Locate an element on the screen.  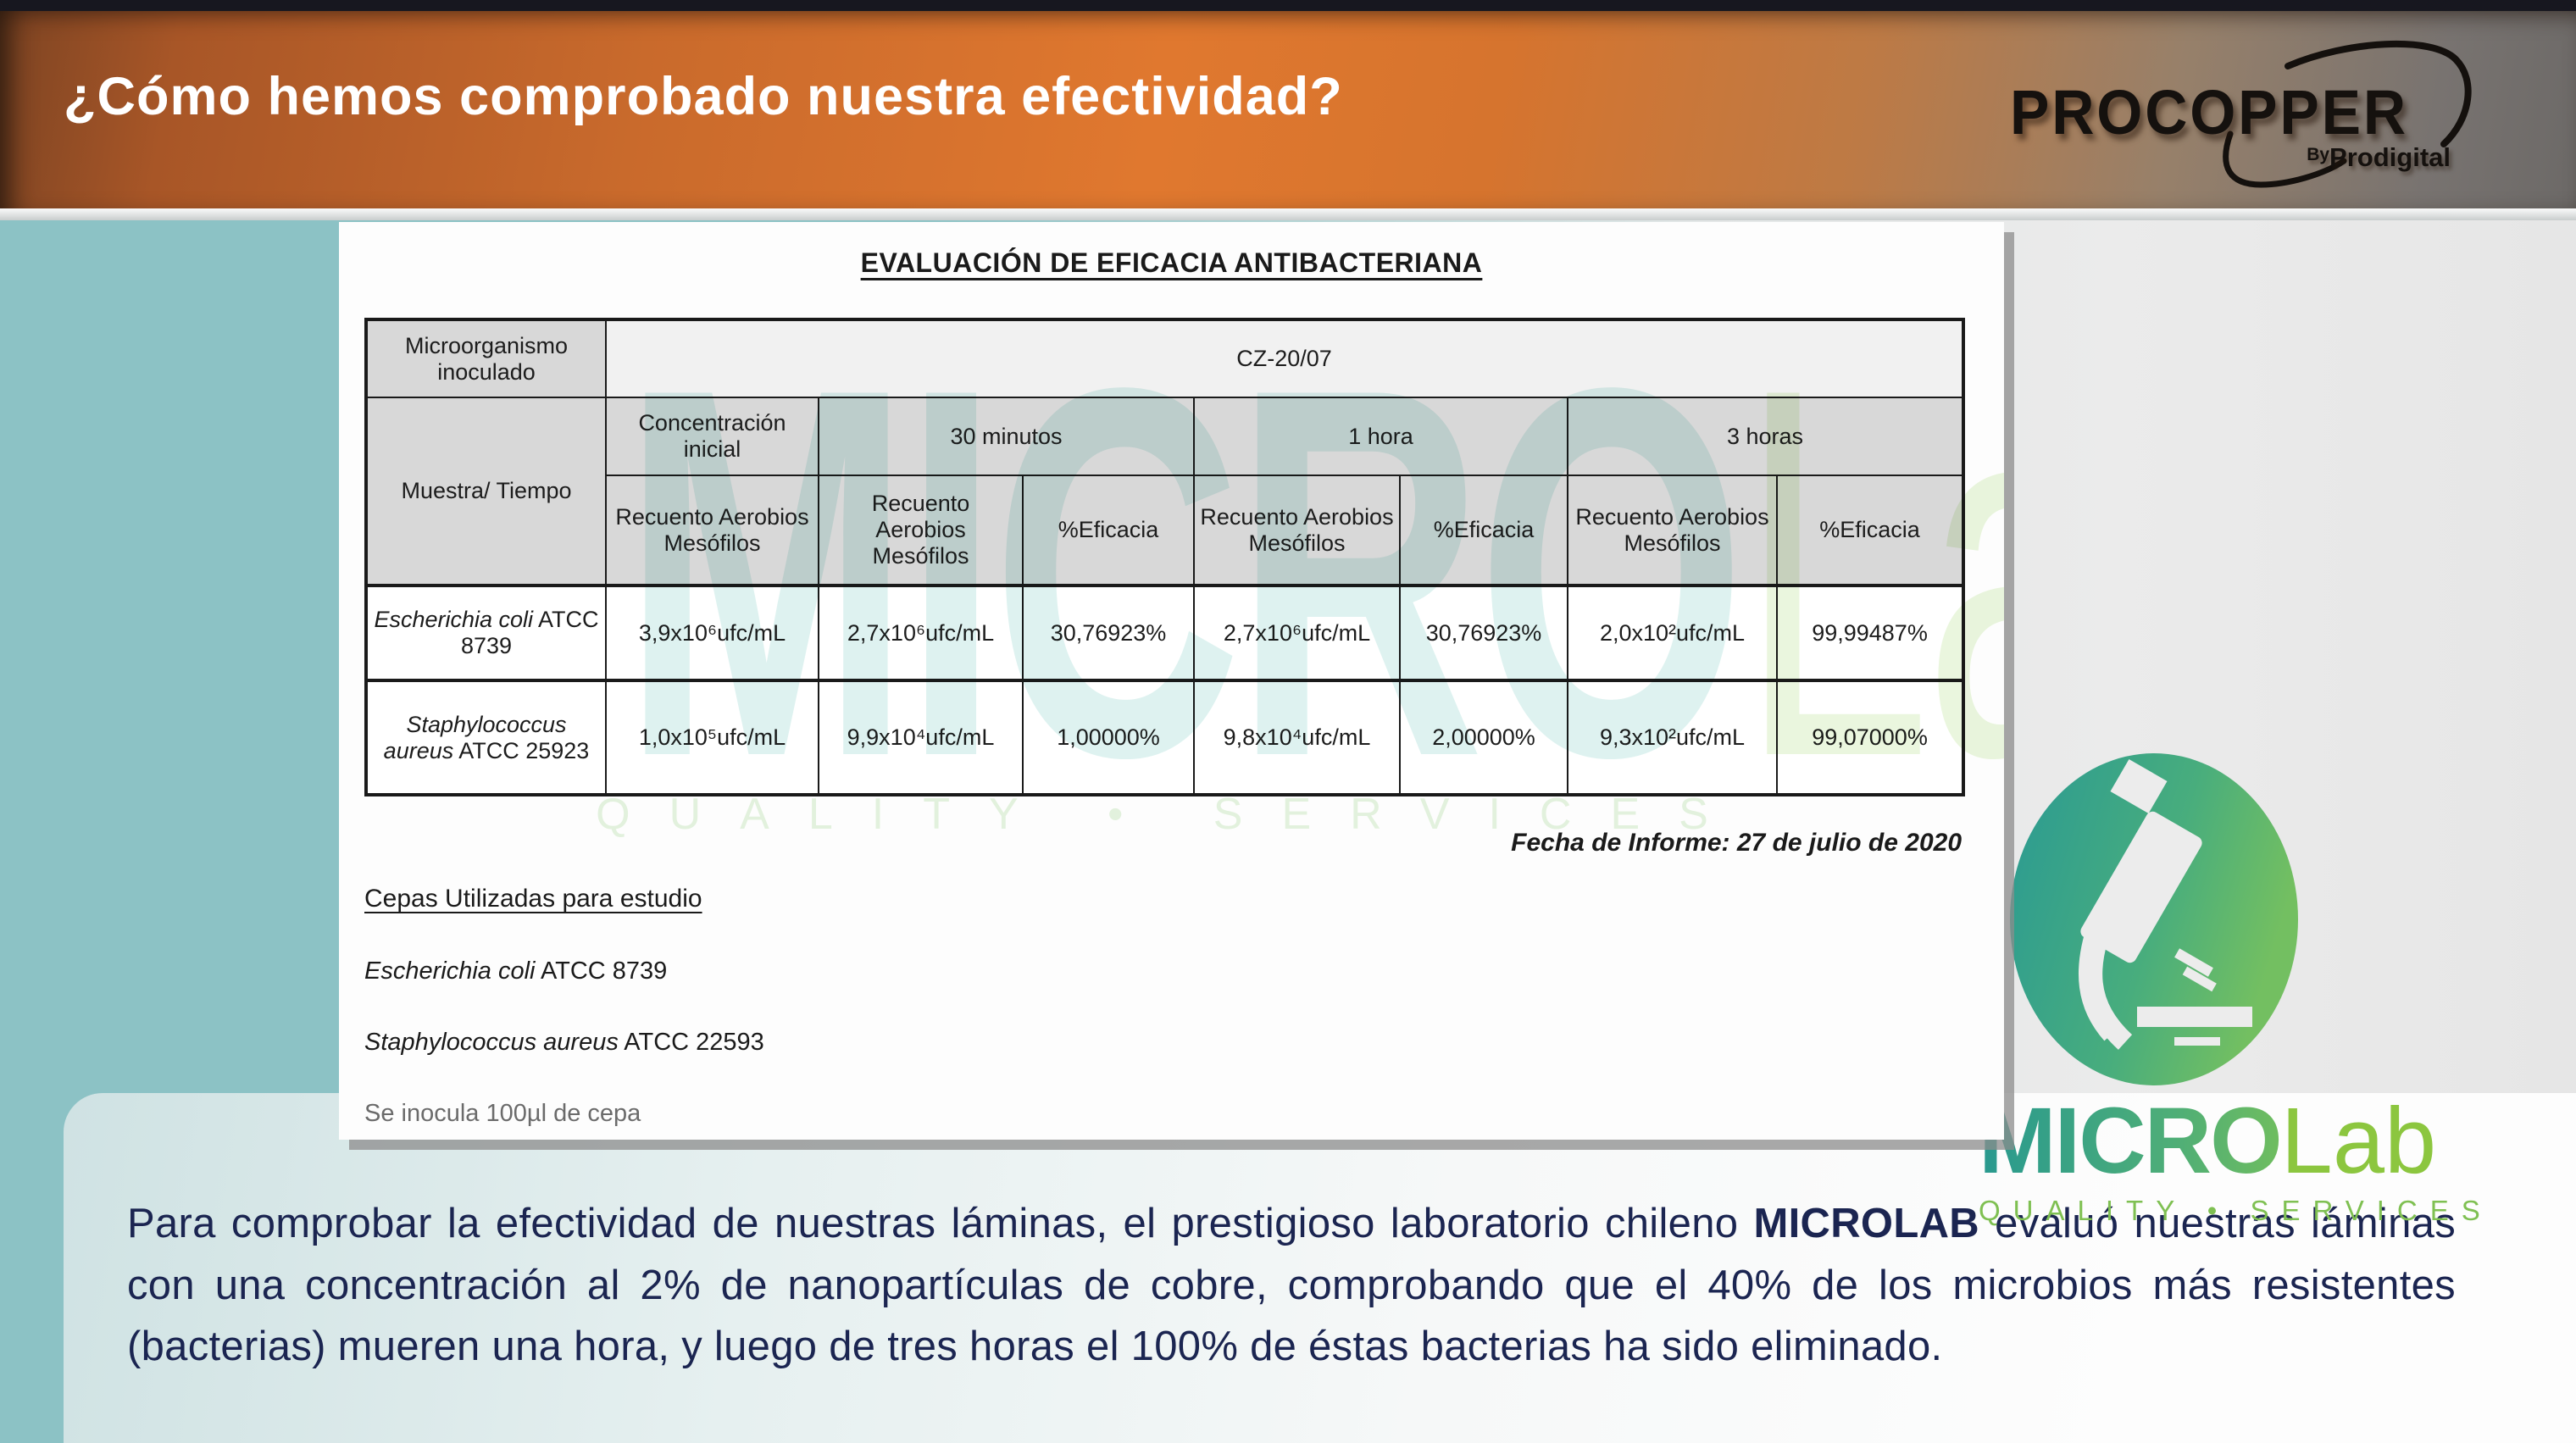
cell-microorganismo: Microorganismo inoculado is located at coordinates (486, 358).